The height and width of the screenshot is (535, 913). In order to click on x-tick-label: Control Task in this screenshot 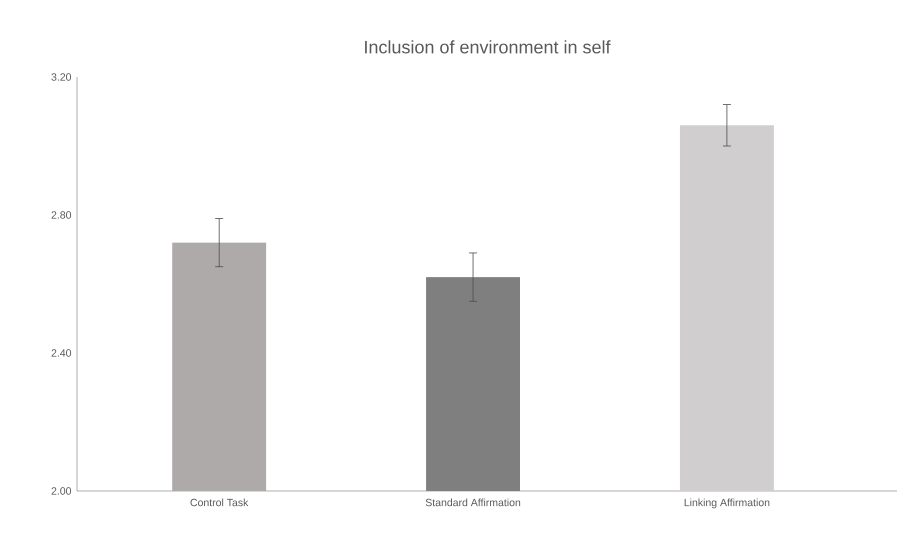, I will do `click(219, 502)`.